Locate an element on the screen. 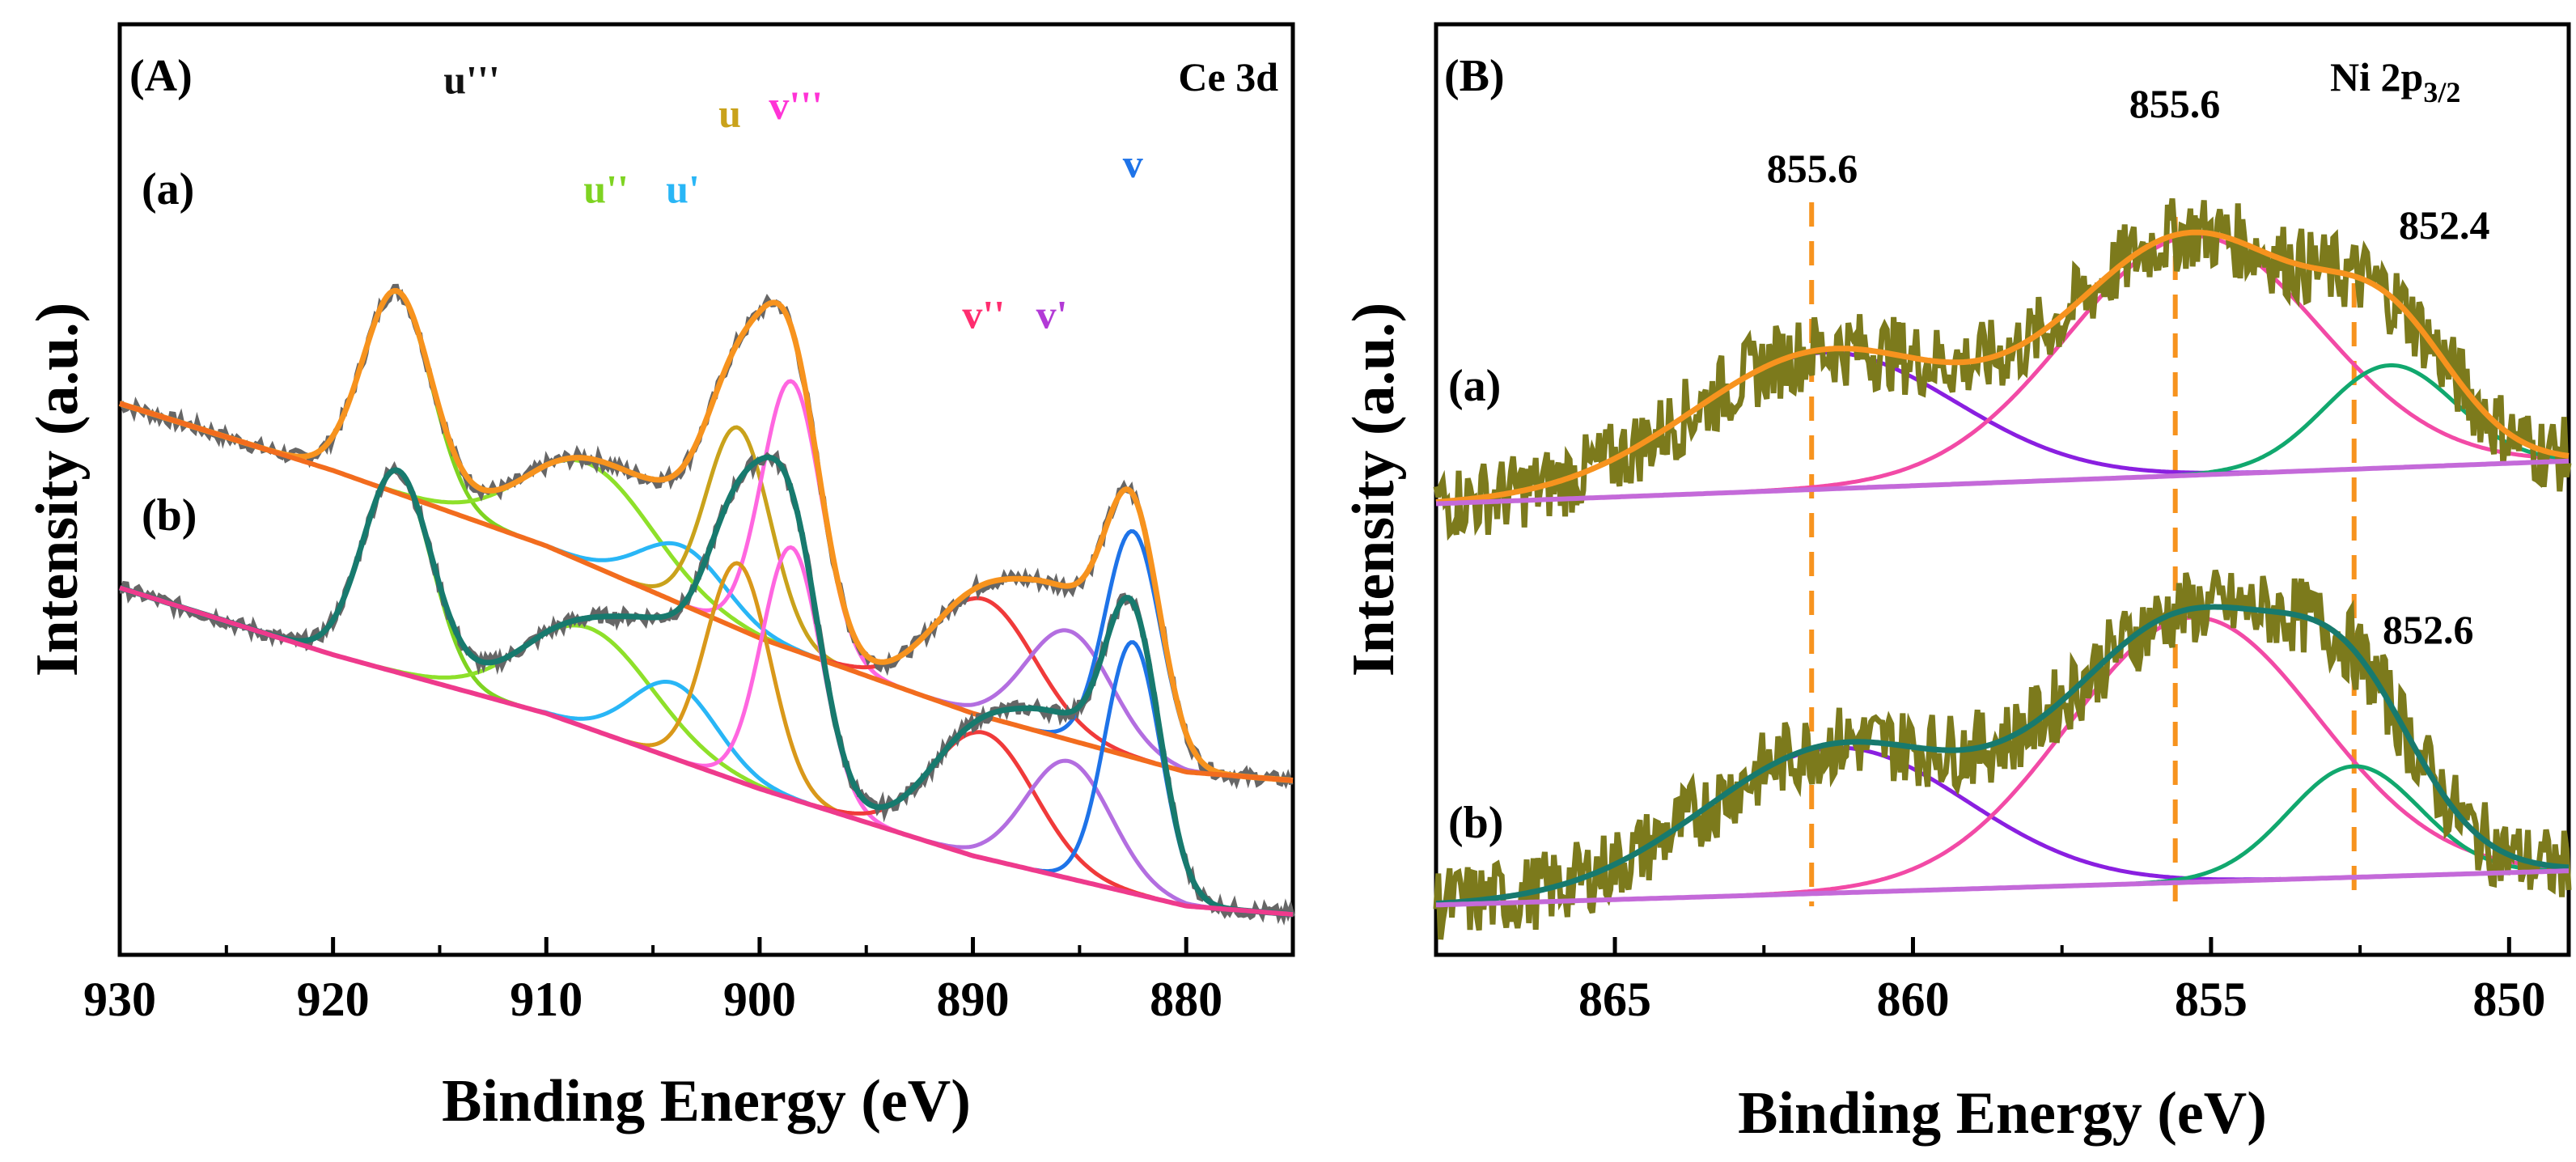 The image size is (2576, 1162). panel-a-core-level: Ce 3d is located at coordinates (1228, 77).